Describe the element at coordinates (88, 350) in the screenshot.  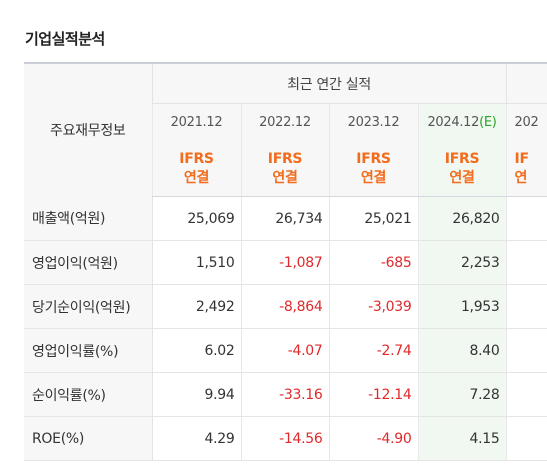
I see `row-label: 영업이익률(%)` at that location.